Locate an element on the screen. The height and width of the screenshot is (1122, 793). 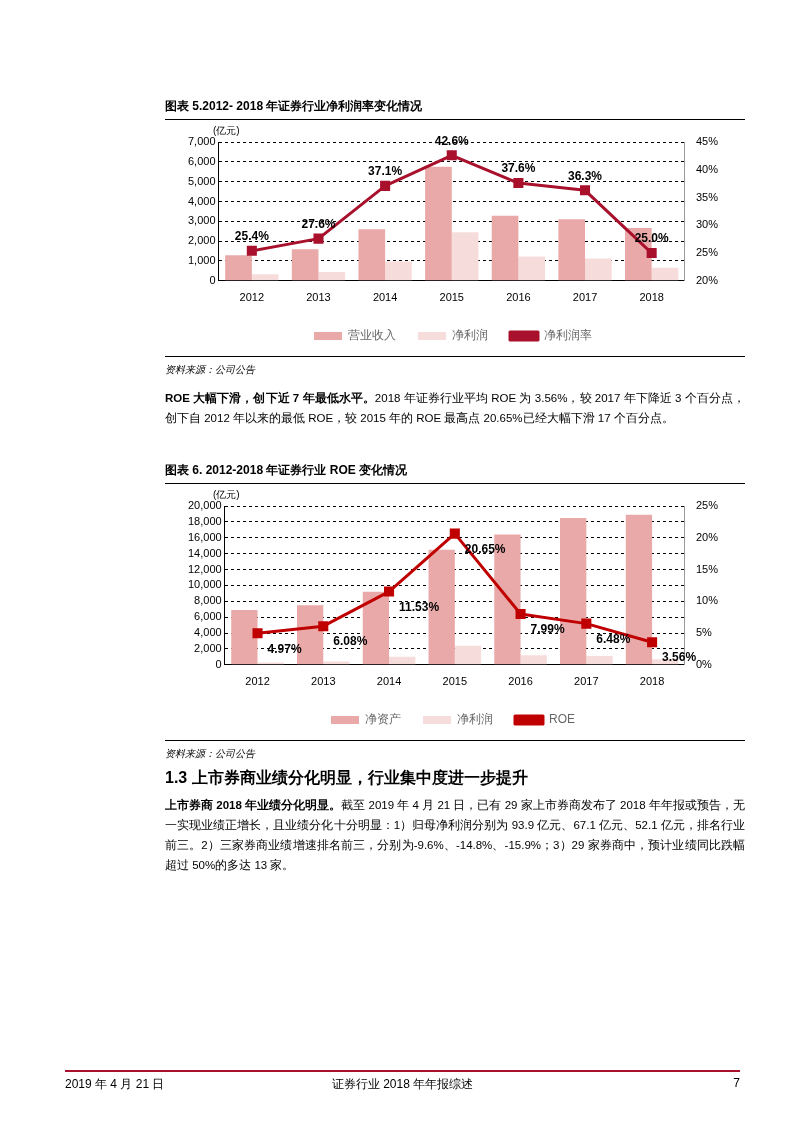
y2-tick-label: 5% is located at coordinates (704, 632).